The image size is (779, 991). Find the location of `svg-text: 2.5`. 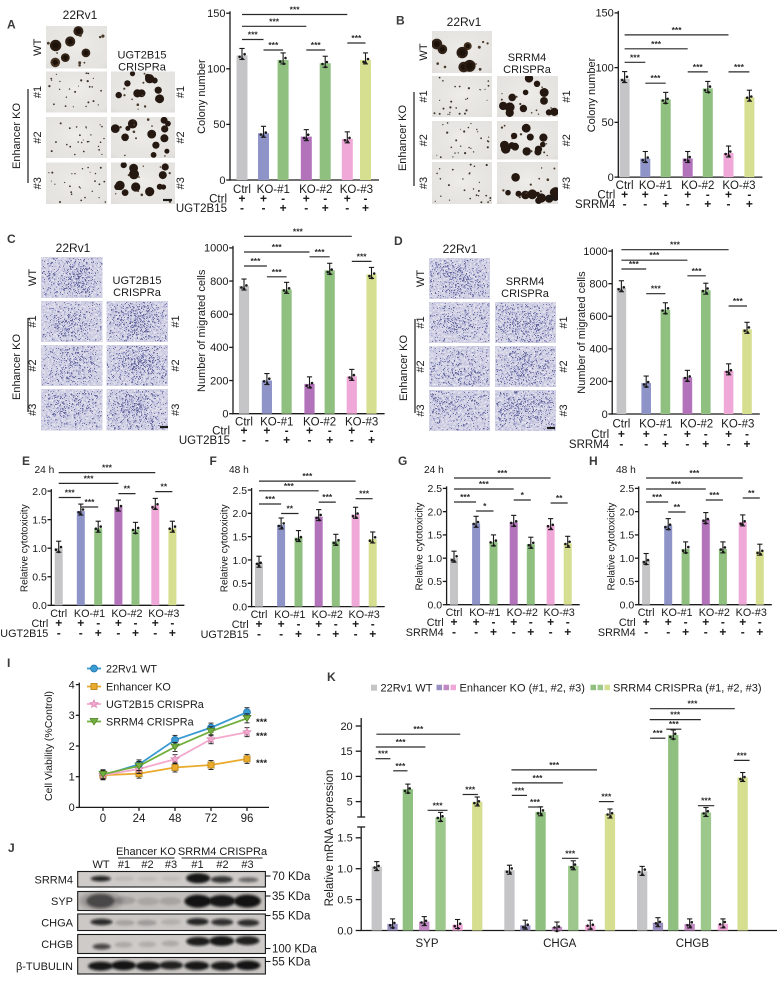

svg-text: 2.5 is located at coordinates (627, 489).